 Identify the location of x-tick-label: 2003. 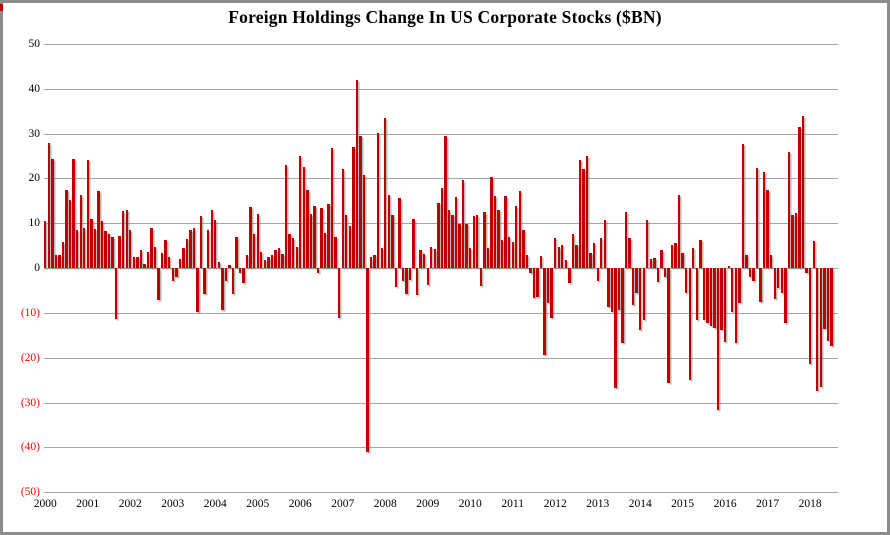
(173, 504).